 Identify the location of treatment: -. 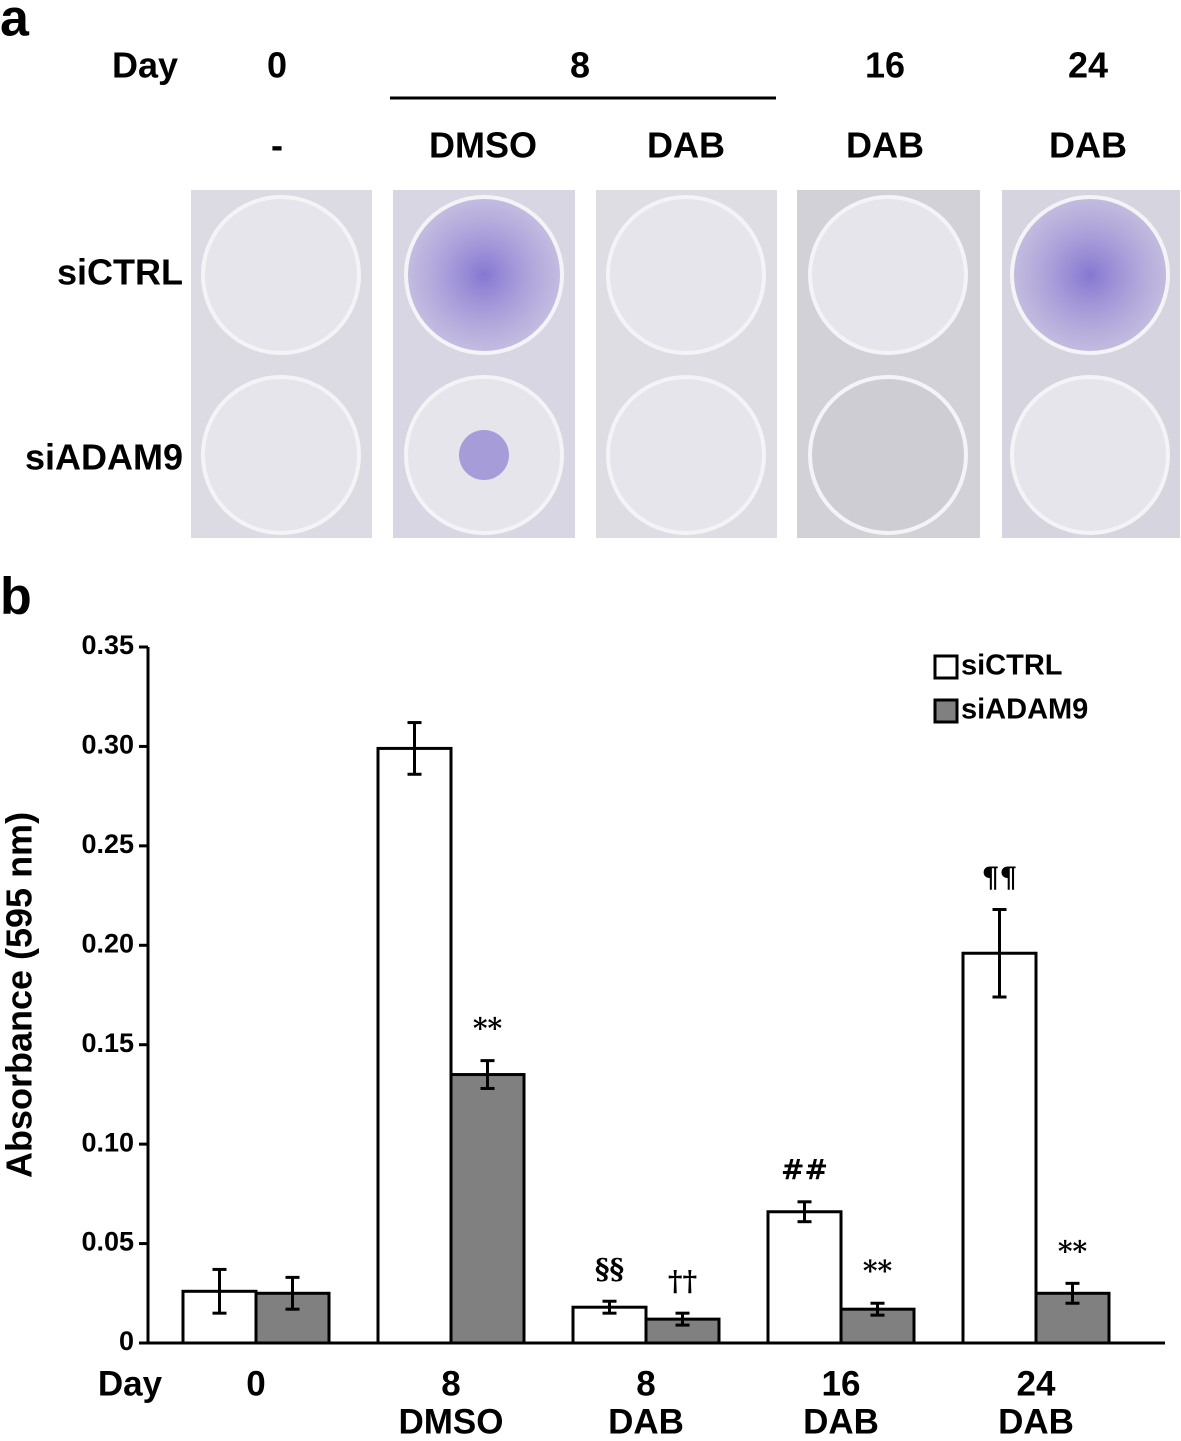
(277, 145).